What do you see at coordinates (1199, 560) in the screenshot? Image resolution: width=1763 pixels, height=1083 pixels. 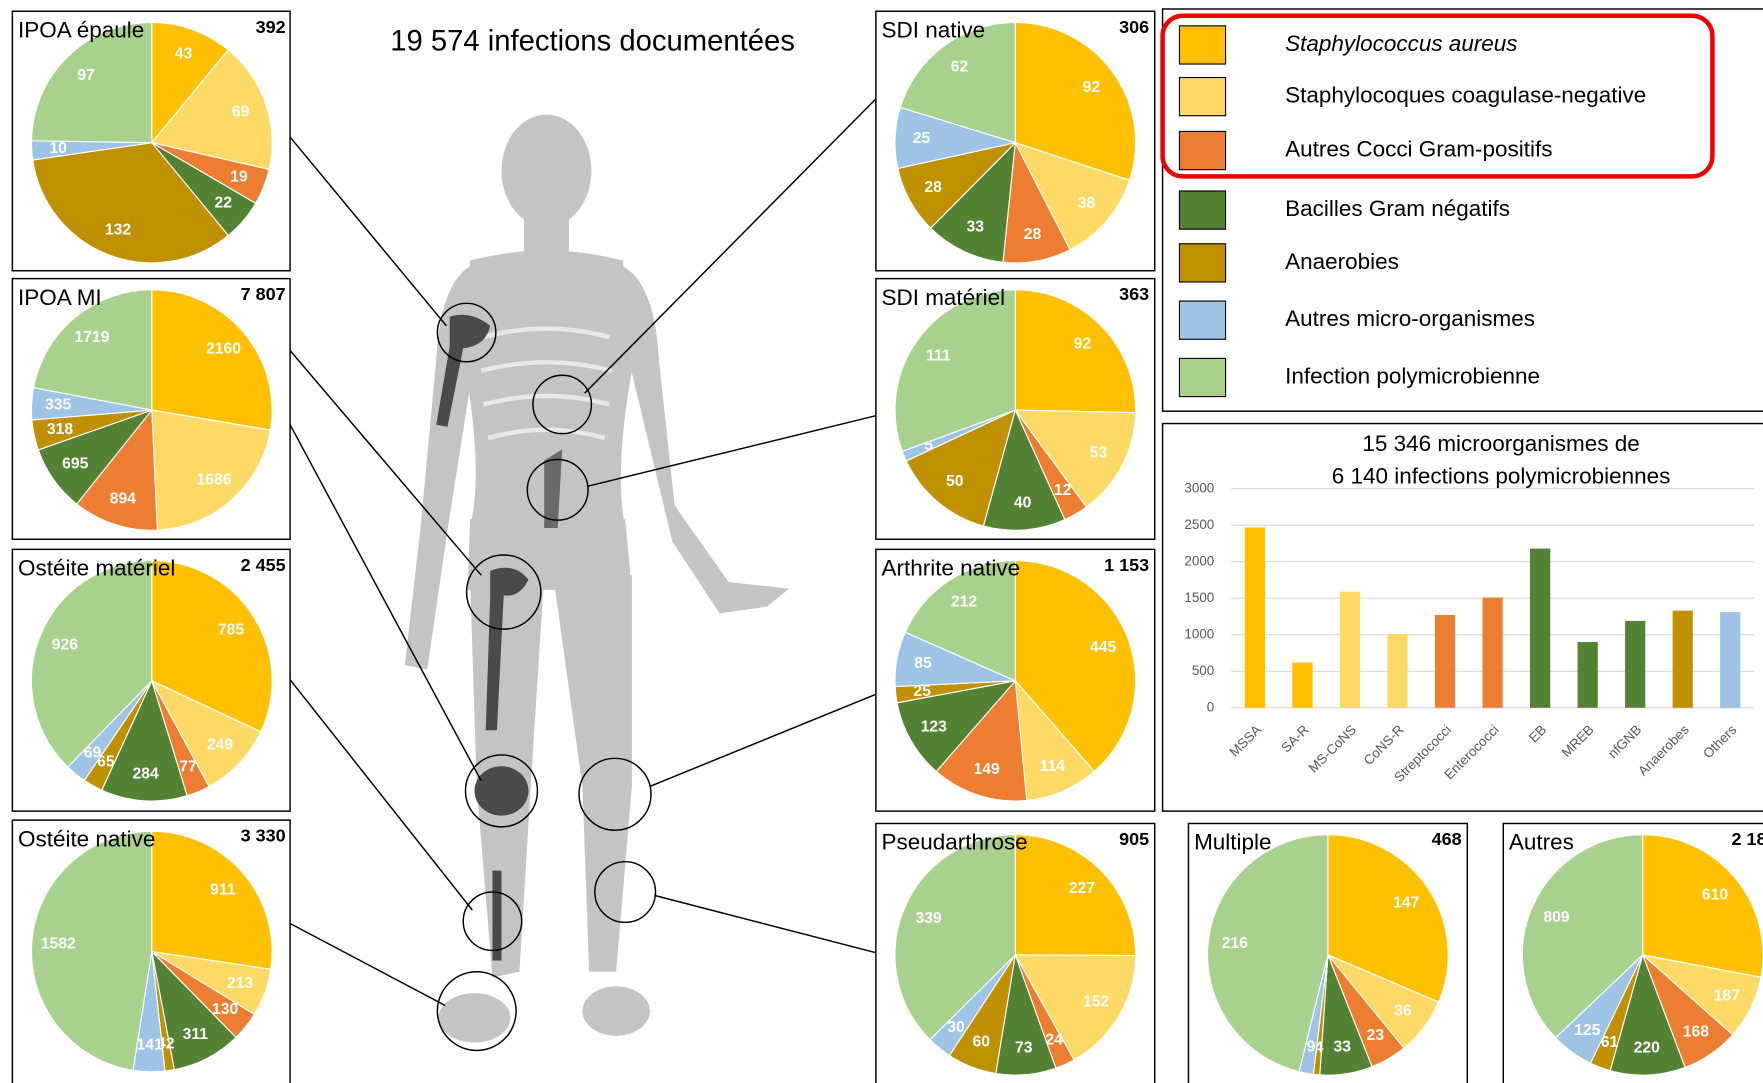 I see `y-tick-label: 2000` at bounding box center [1199, 560].